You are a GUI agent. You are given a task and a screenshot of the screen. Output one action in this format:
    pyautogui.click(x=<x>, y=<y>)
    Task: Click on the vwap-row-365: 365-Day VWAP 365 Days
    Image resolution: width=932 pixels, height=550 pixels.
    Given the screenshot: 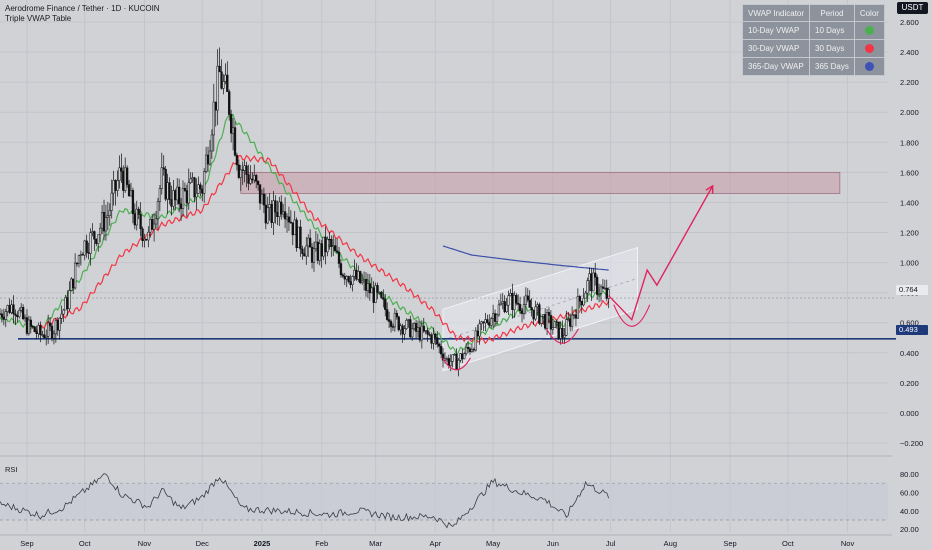 What is the action you would take?
    pyautogui.click(x=813, y=66)
    